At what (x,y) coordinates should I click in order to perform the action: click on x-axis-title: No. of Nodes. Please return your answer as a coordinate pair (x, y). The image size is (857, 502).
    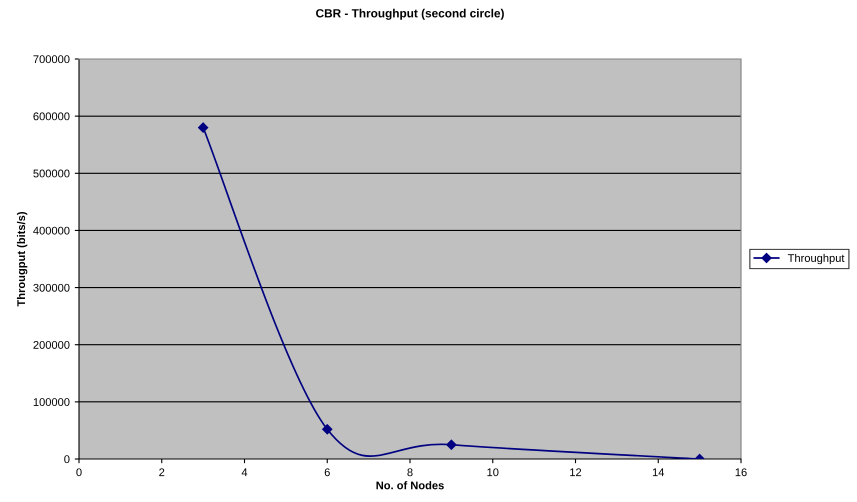
    Looking at the image, I should click on (410, 485).